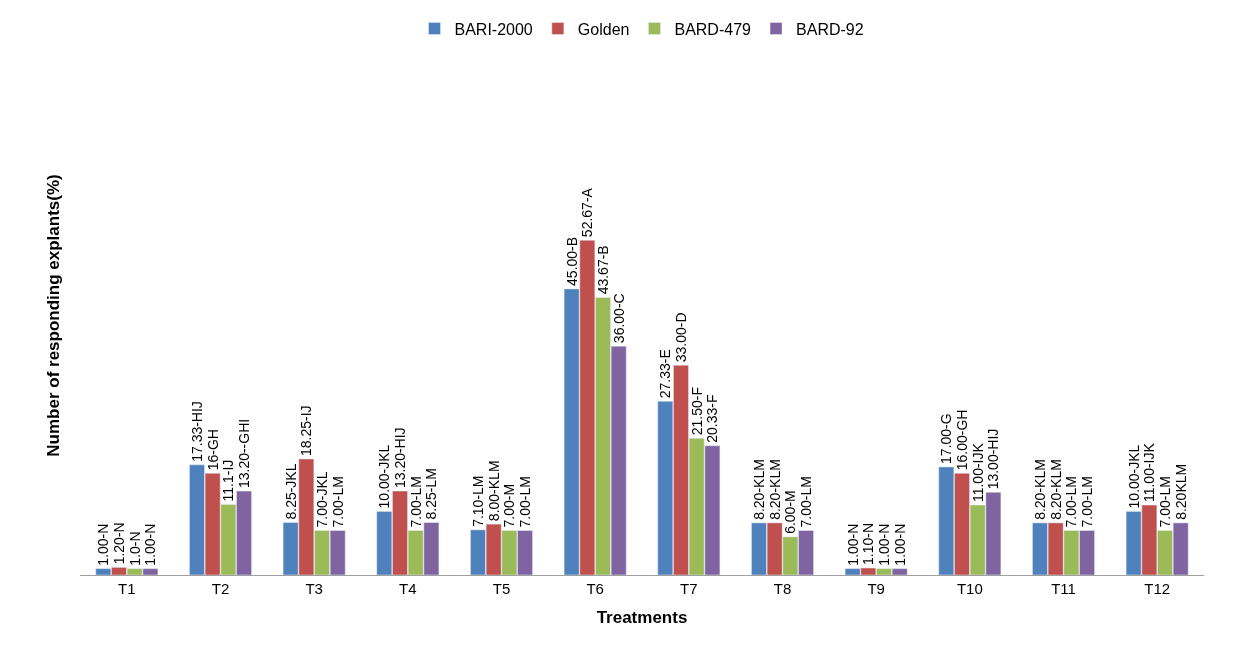 The width and height of the screenshot is (1244, 655). Describe the element at coordinates (314, 588) in the screenshot. I see `x-tick-label: T3` at that location.